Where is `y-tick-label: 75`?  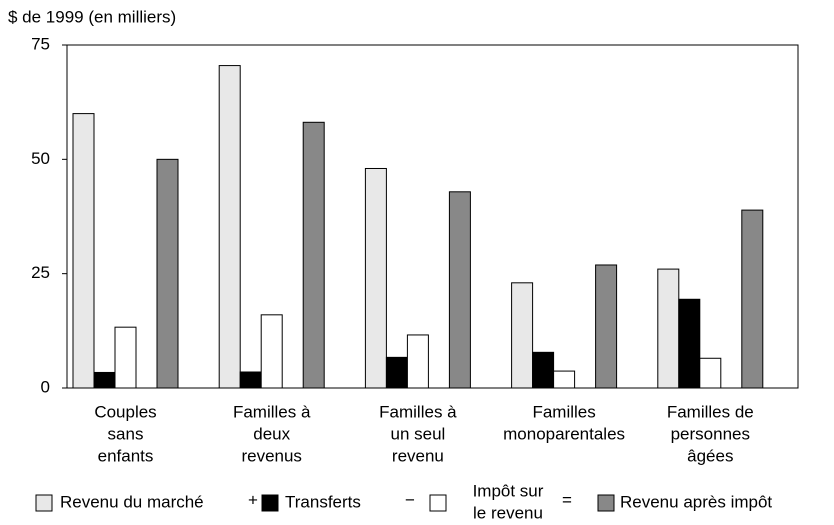 y-tick-label: 75 is located at coordinates (40, 43).